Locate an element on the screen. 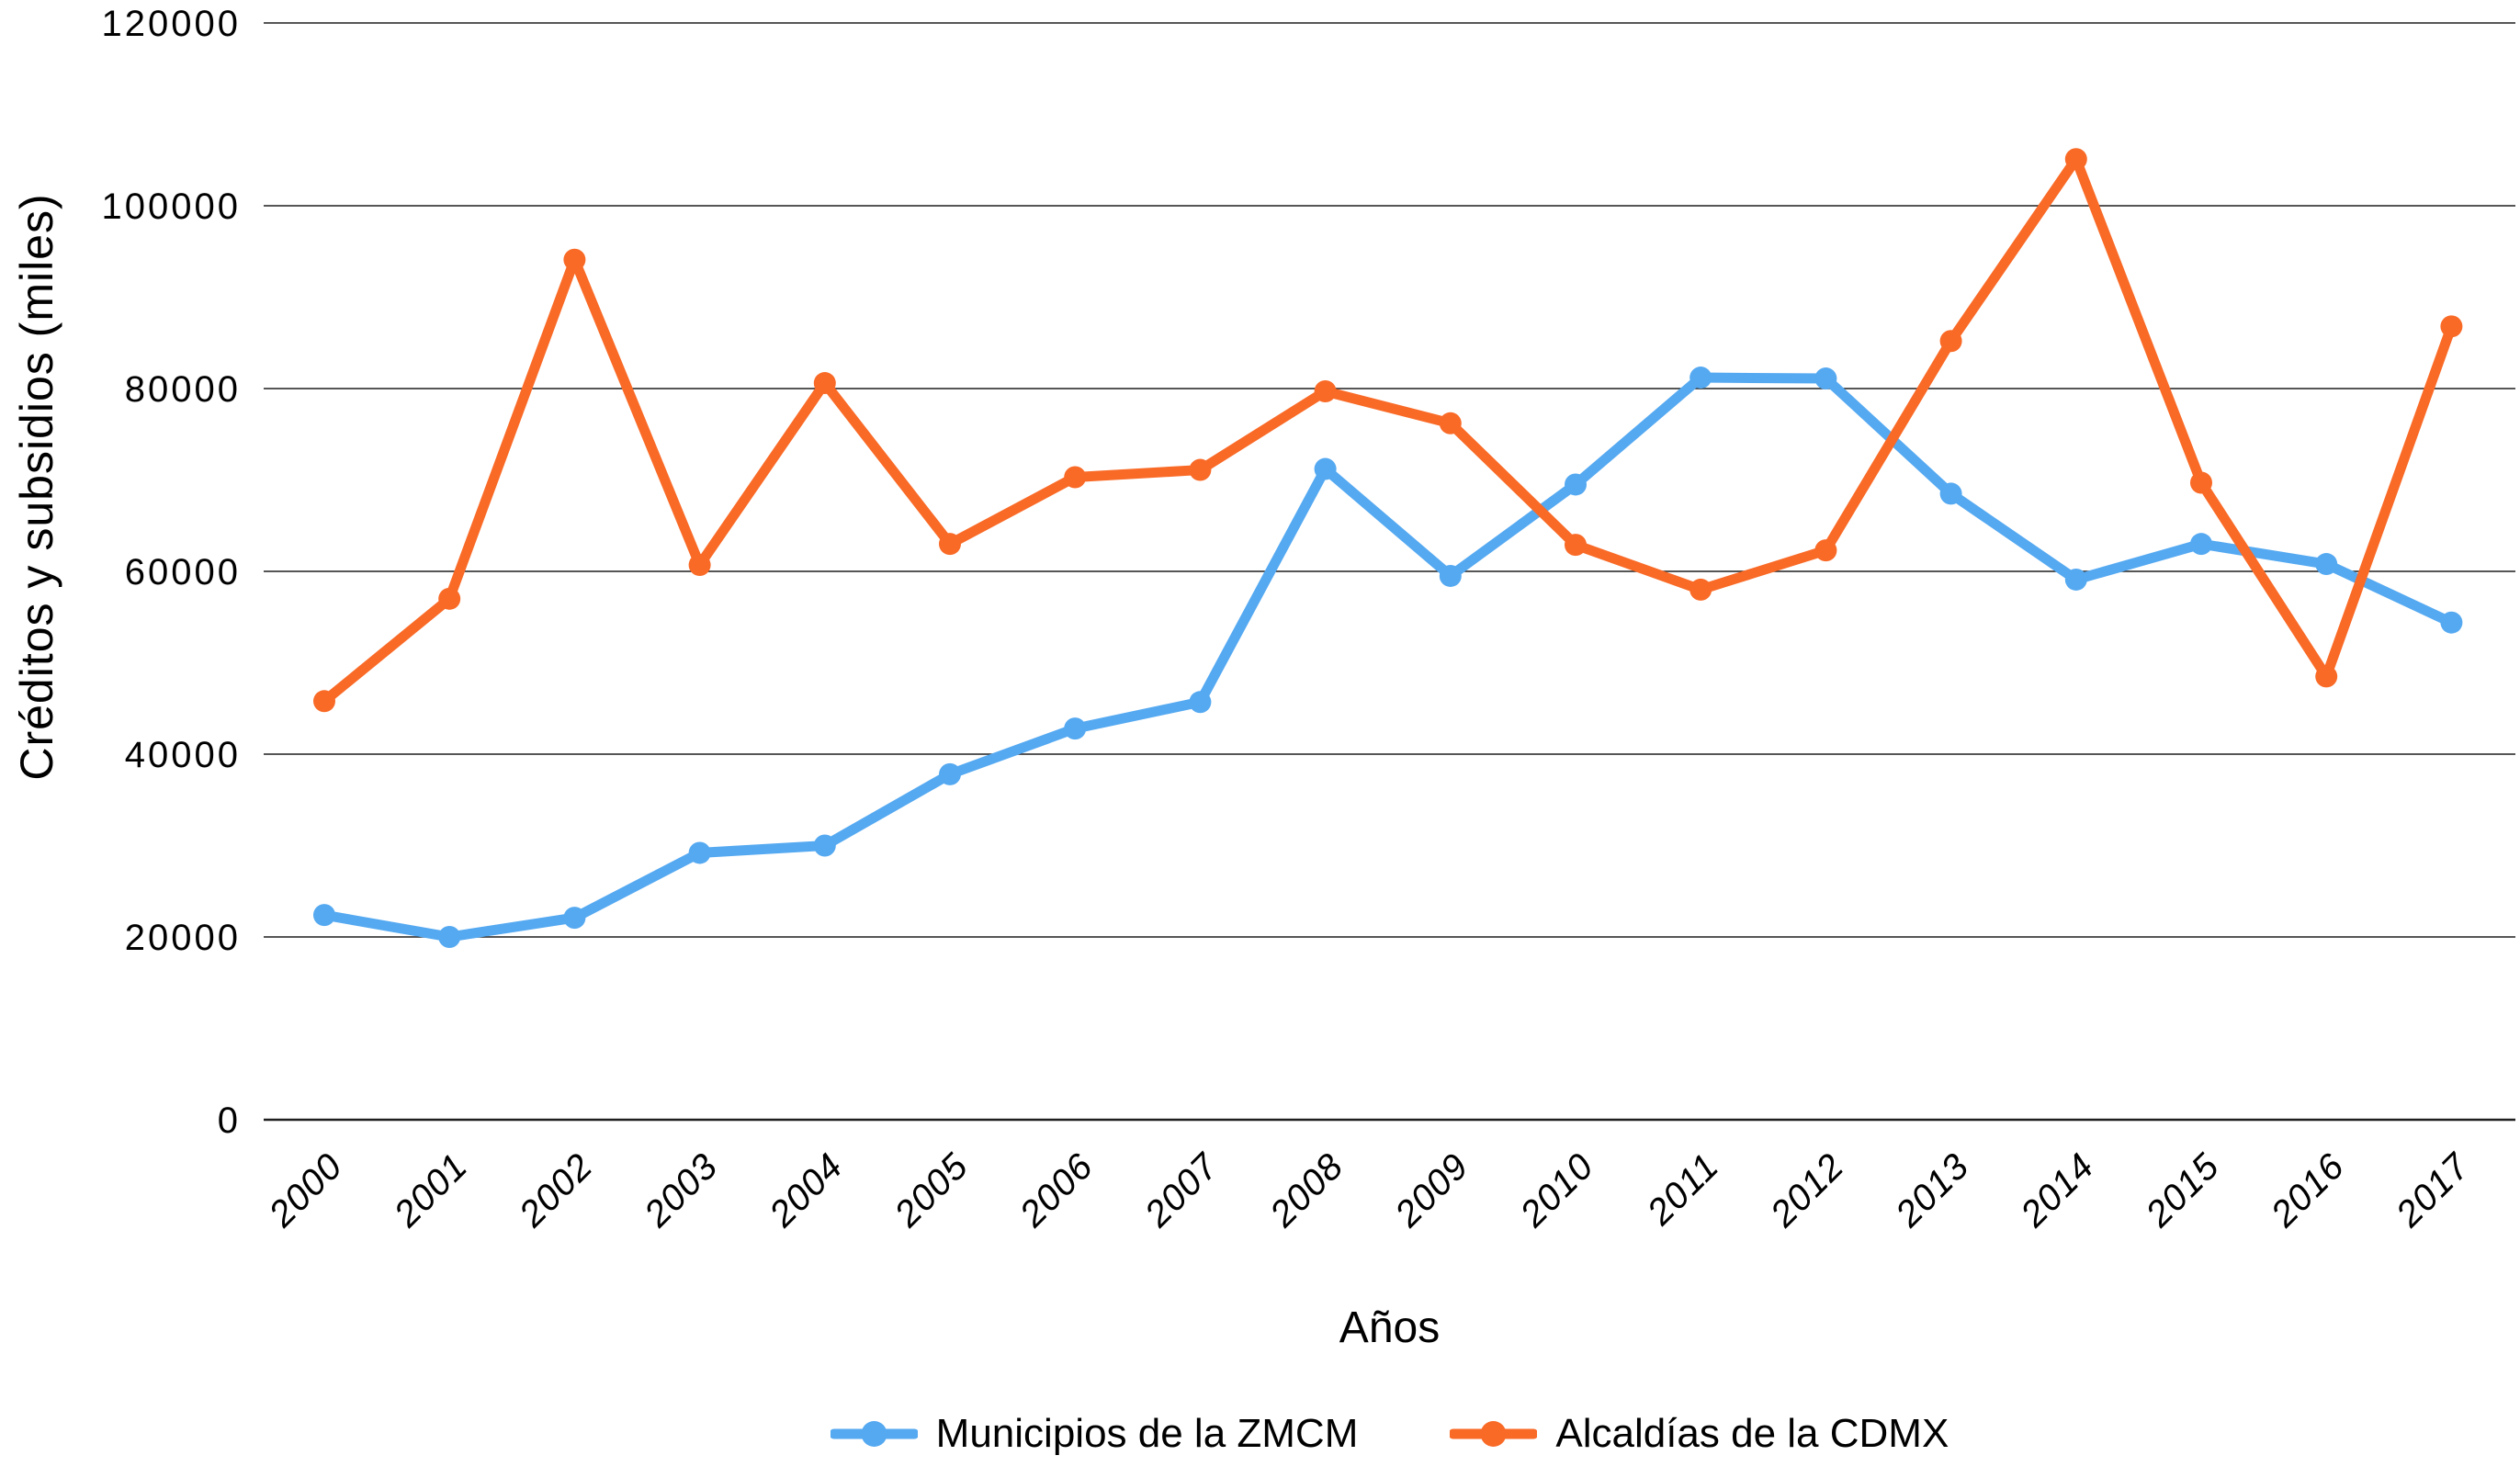 This screenshot has width=2520, height=1478. data-point-municipios-zmcm-2001 is located at coordinates (449, 937).